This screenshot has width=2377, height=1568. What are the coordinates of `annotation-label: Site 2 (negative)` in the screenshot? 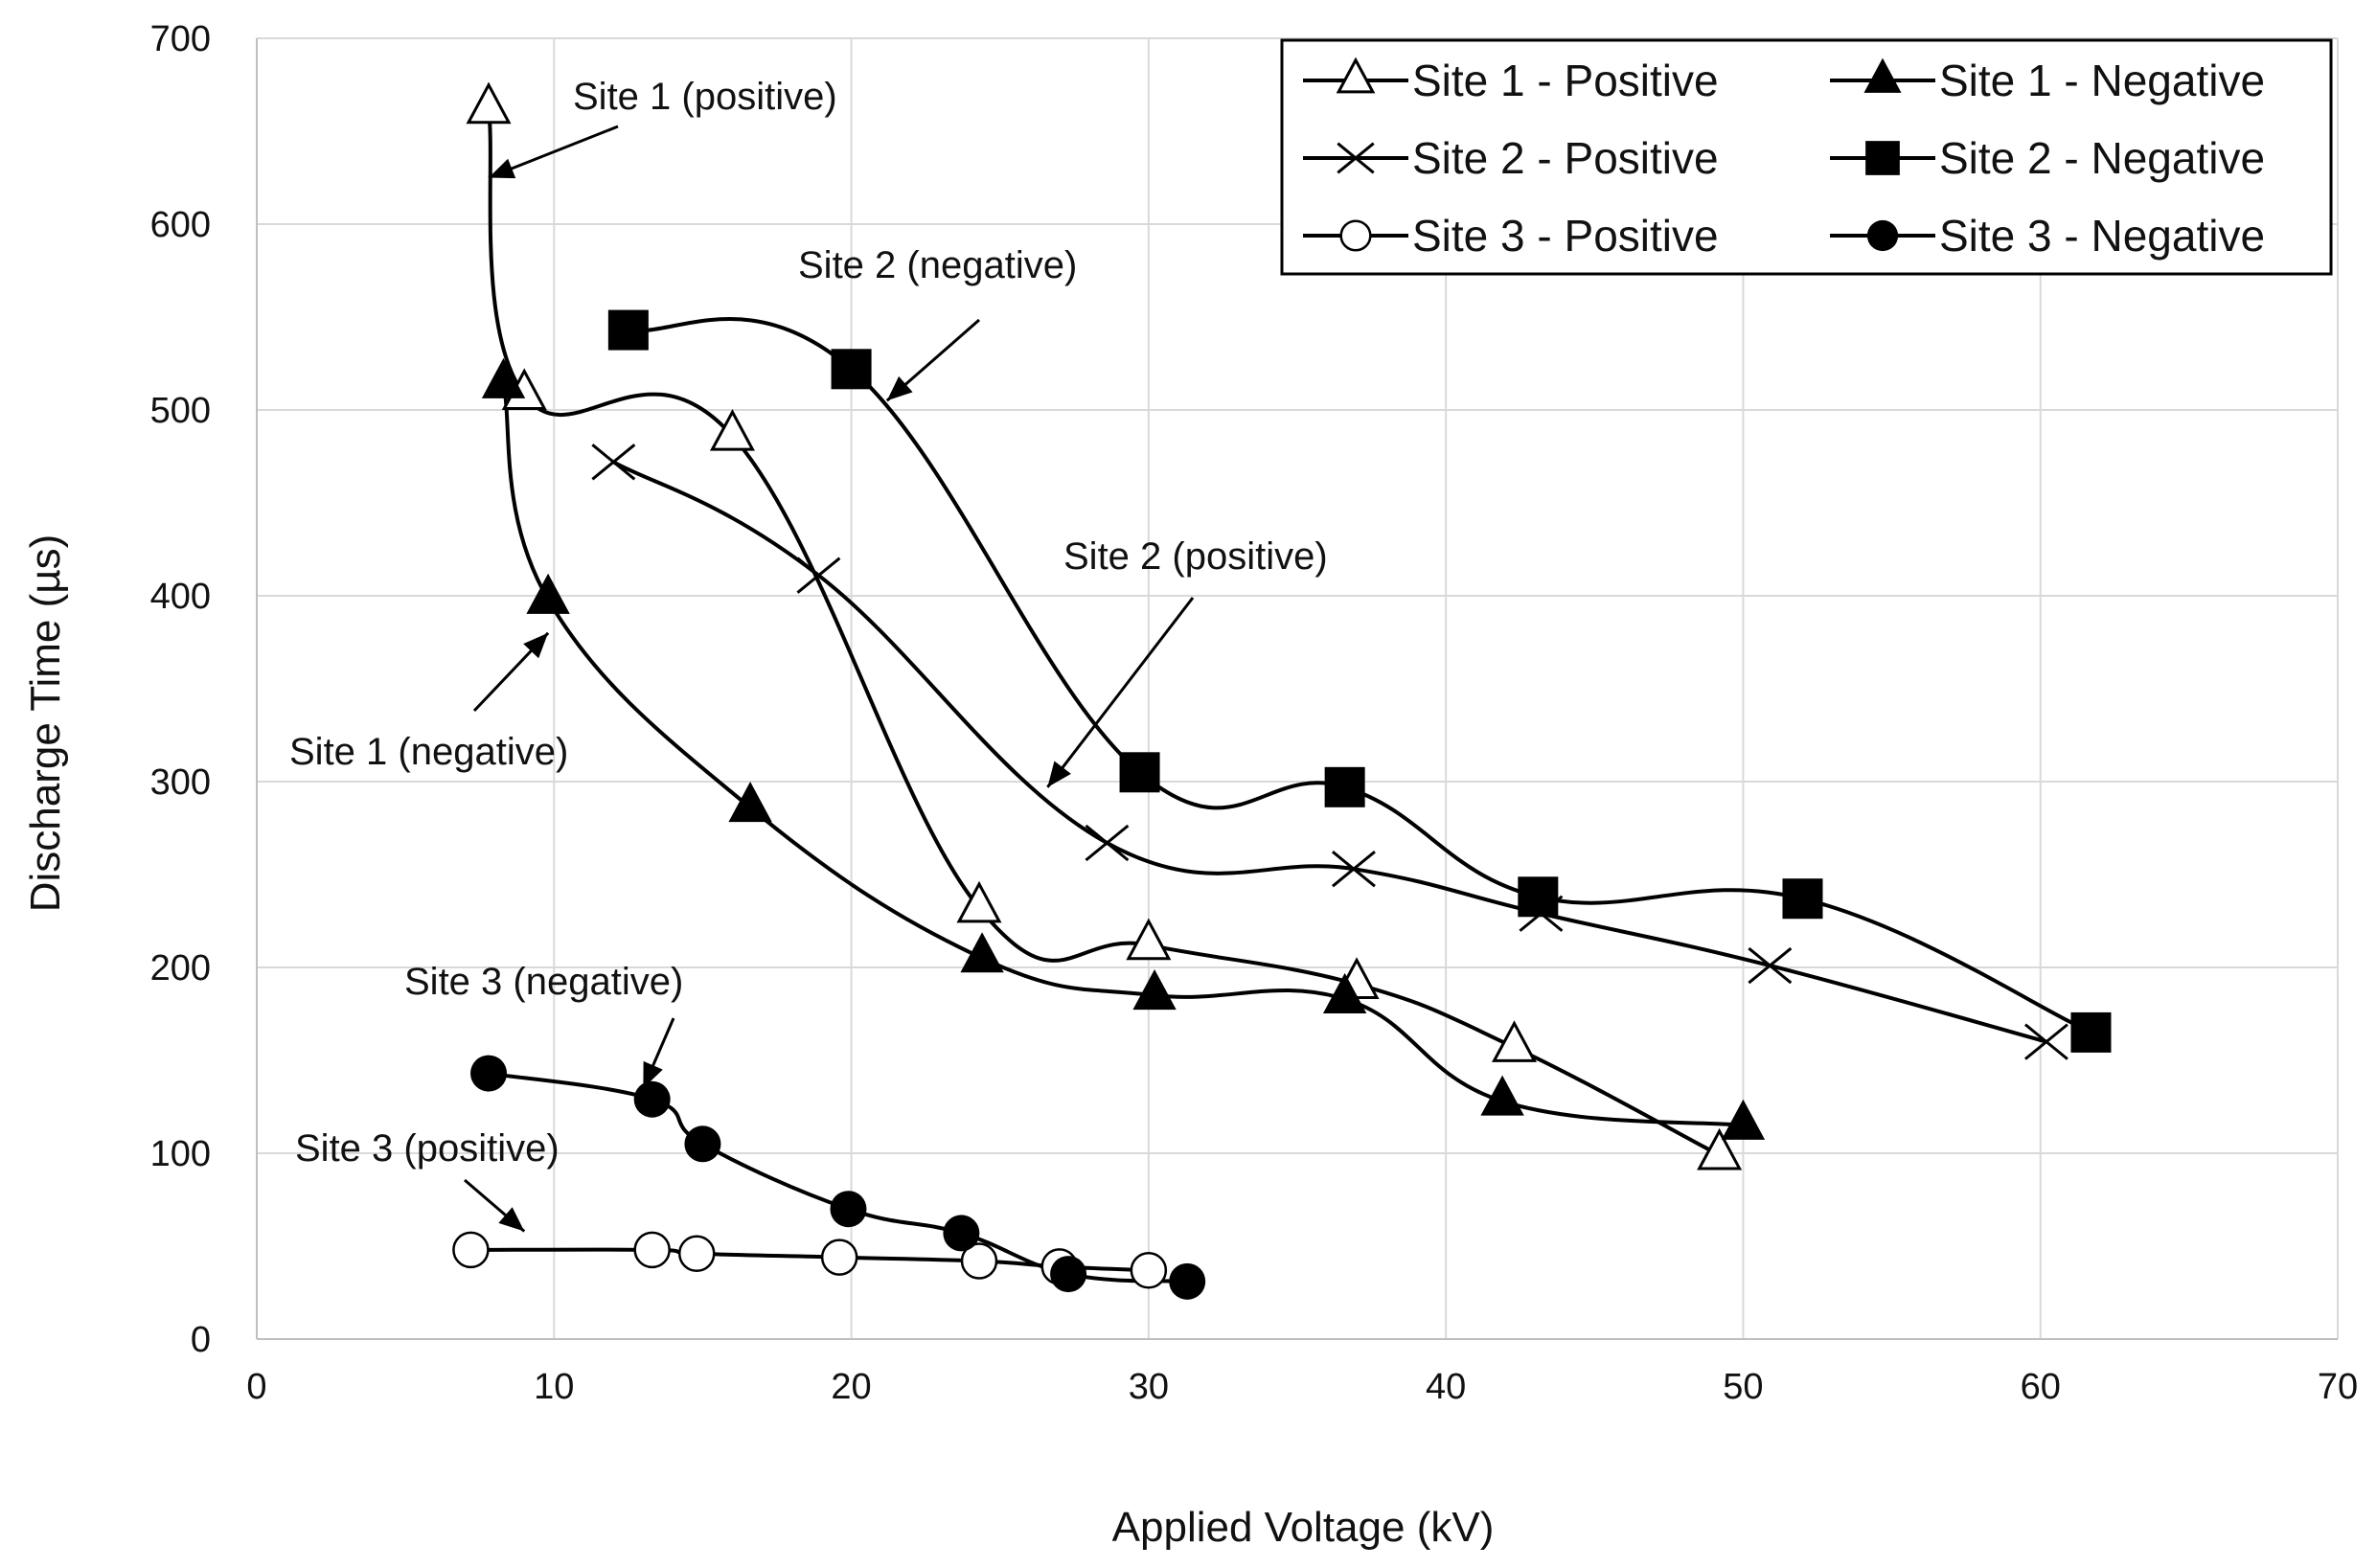 It's located at (937, 265).